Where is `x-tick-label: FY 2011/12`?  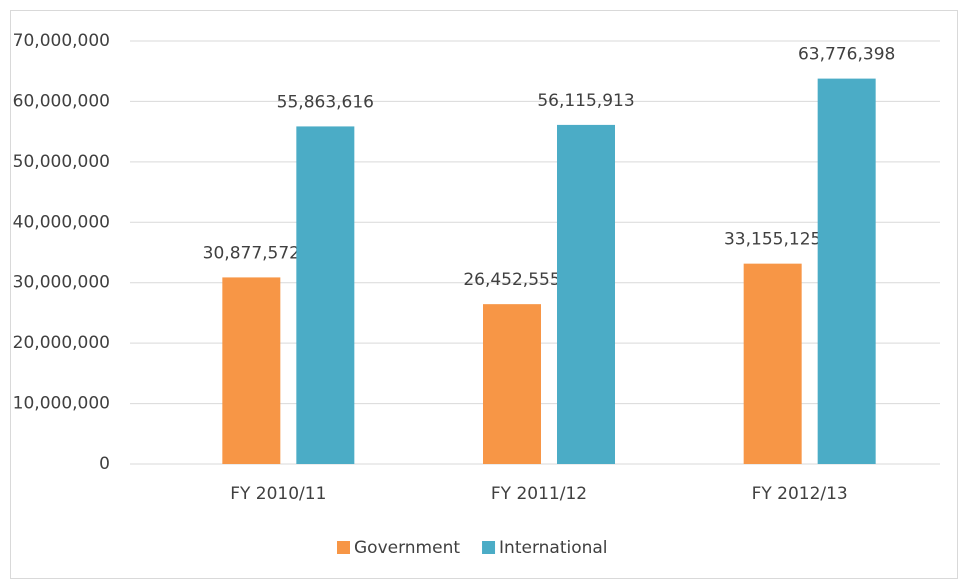 x-tick-label: FY 2011/12 is located at coordinates (539, 494).